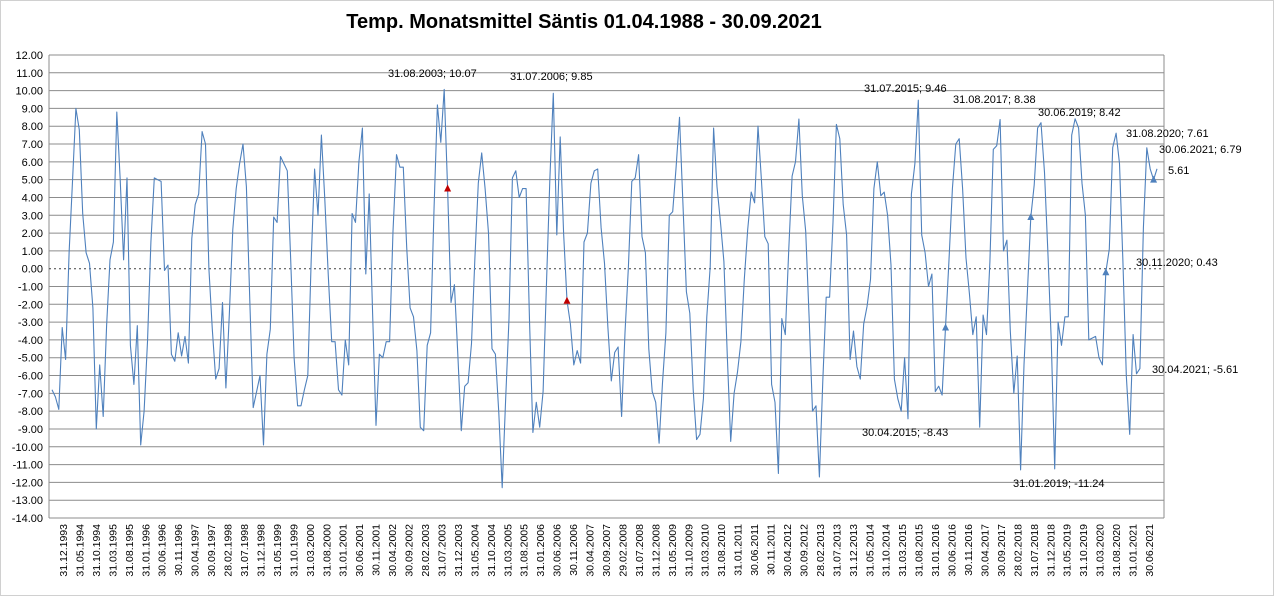  I want to click on x-tick-label: 30.09.2007, so click(607, 550).